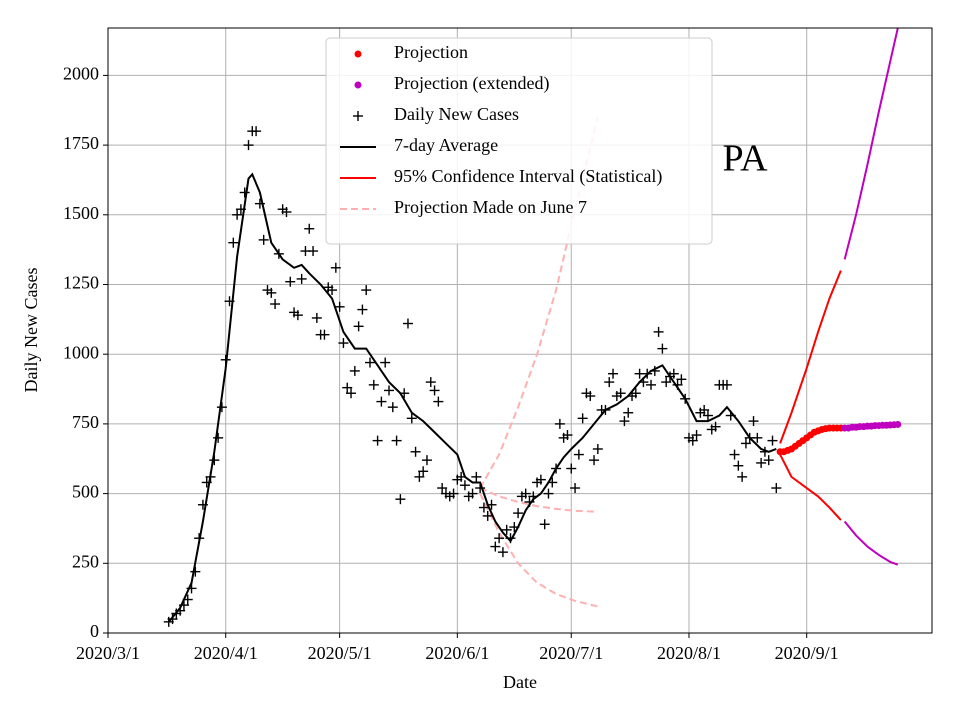 This screenshot has height=720, width=960. I want to click on y-axis-label: Daily New Cases, so click(31, 330).